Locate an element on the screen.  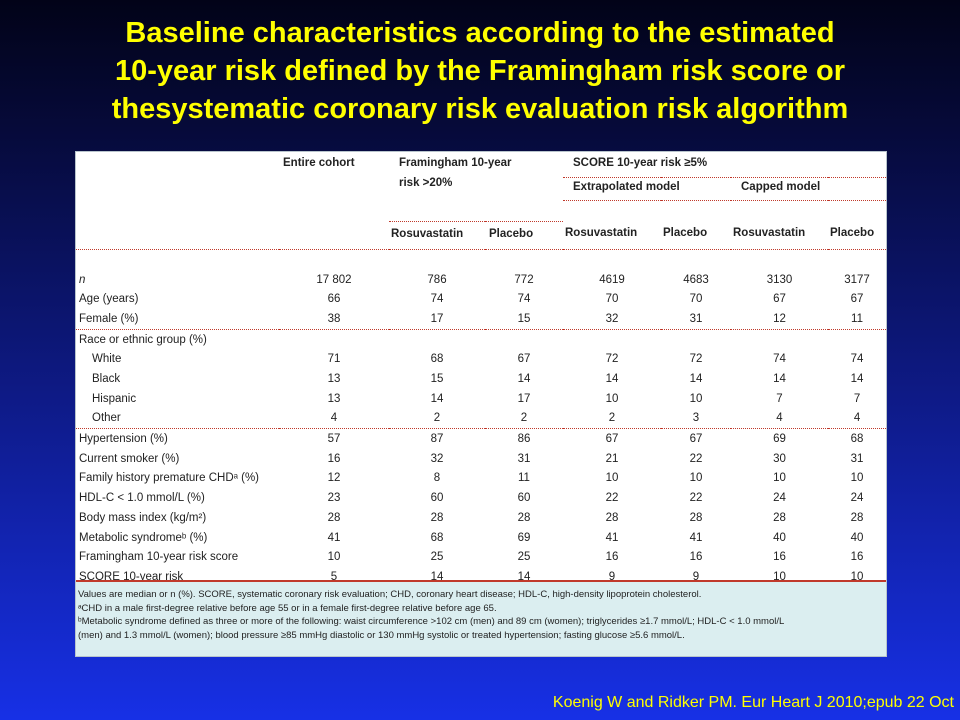
table-row: White 71 68 67 72 72 74 74 is located at coordinates (481, 360).